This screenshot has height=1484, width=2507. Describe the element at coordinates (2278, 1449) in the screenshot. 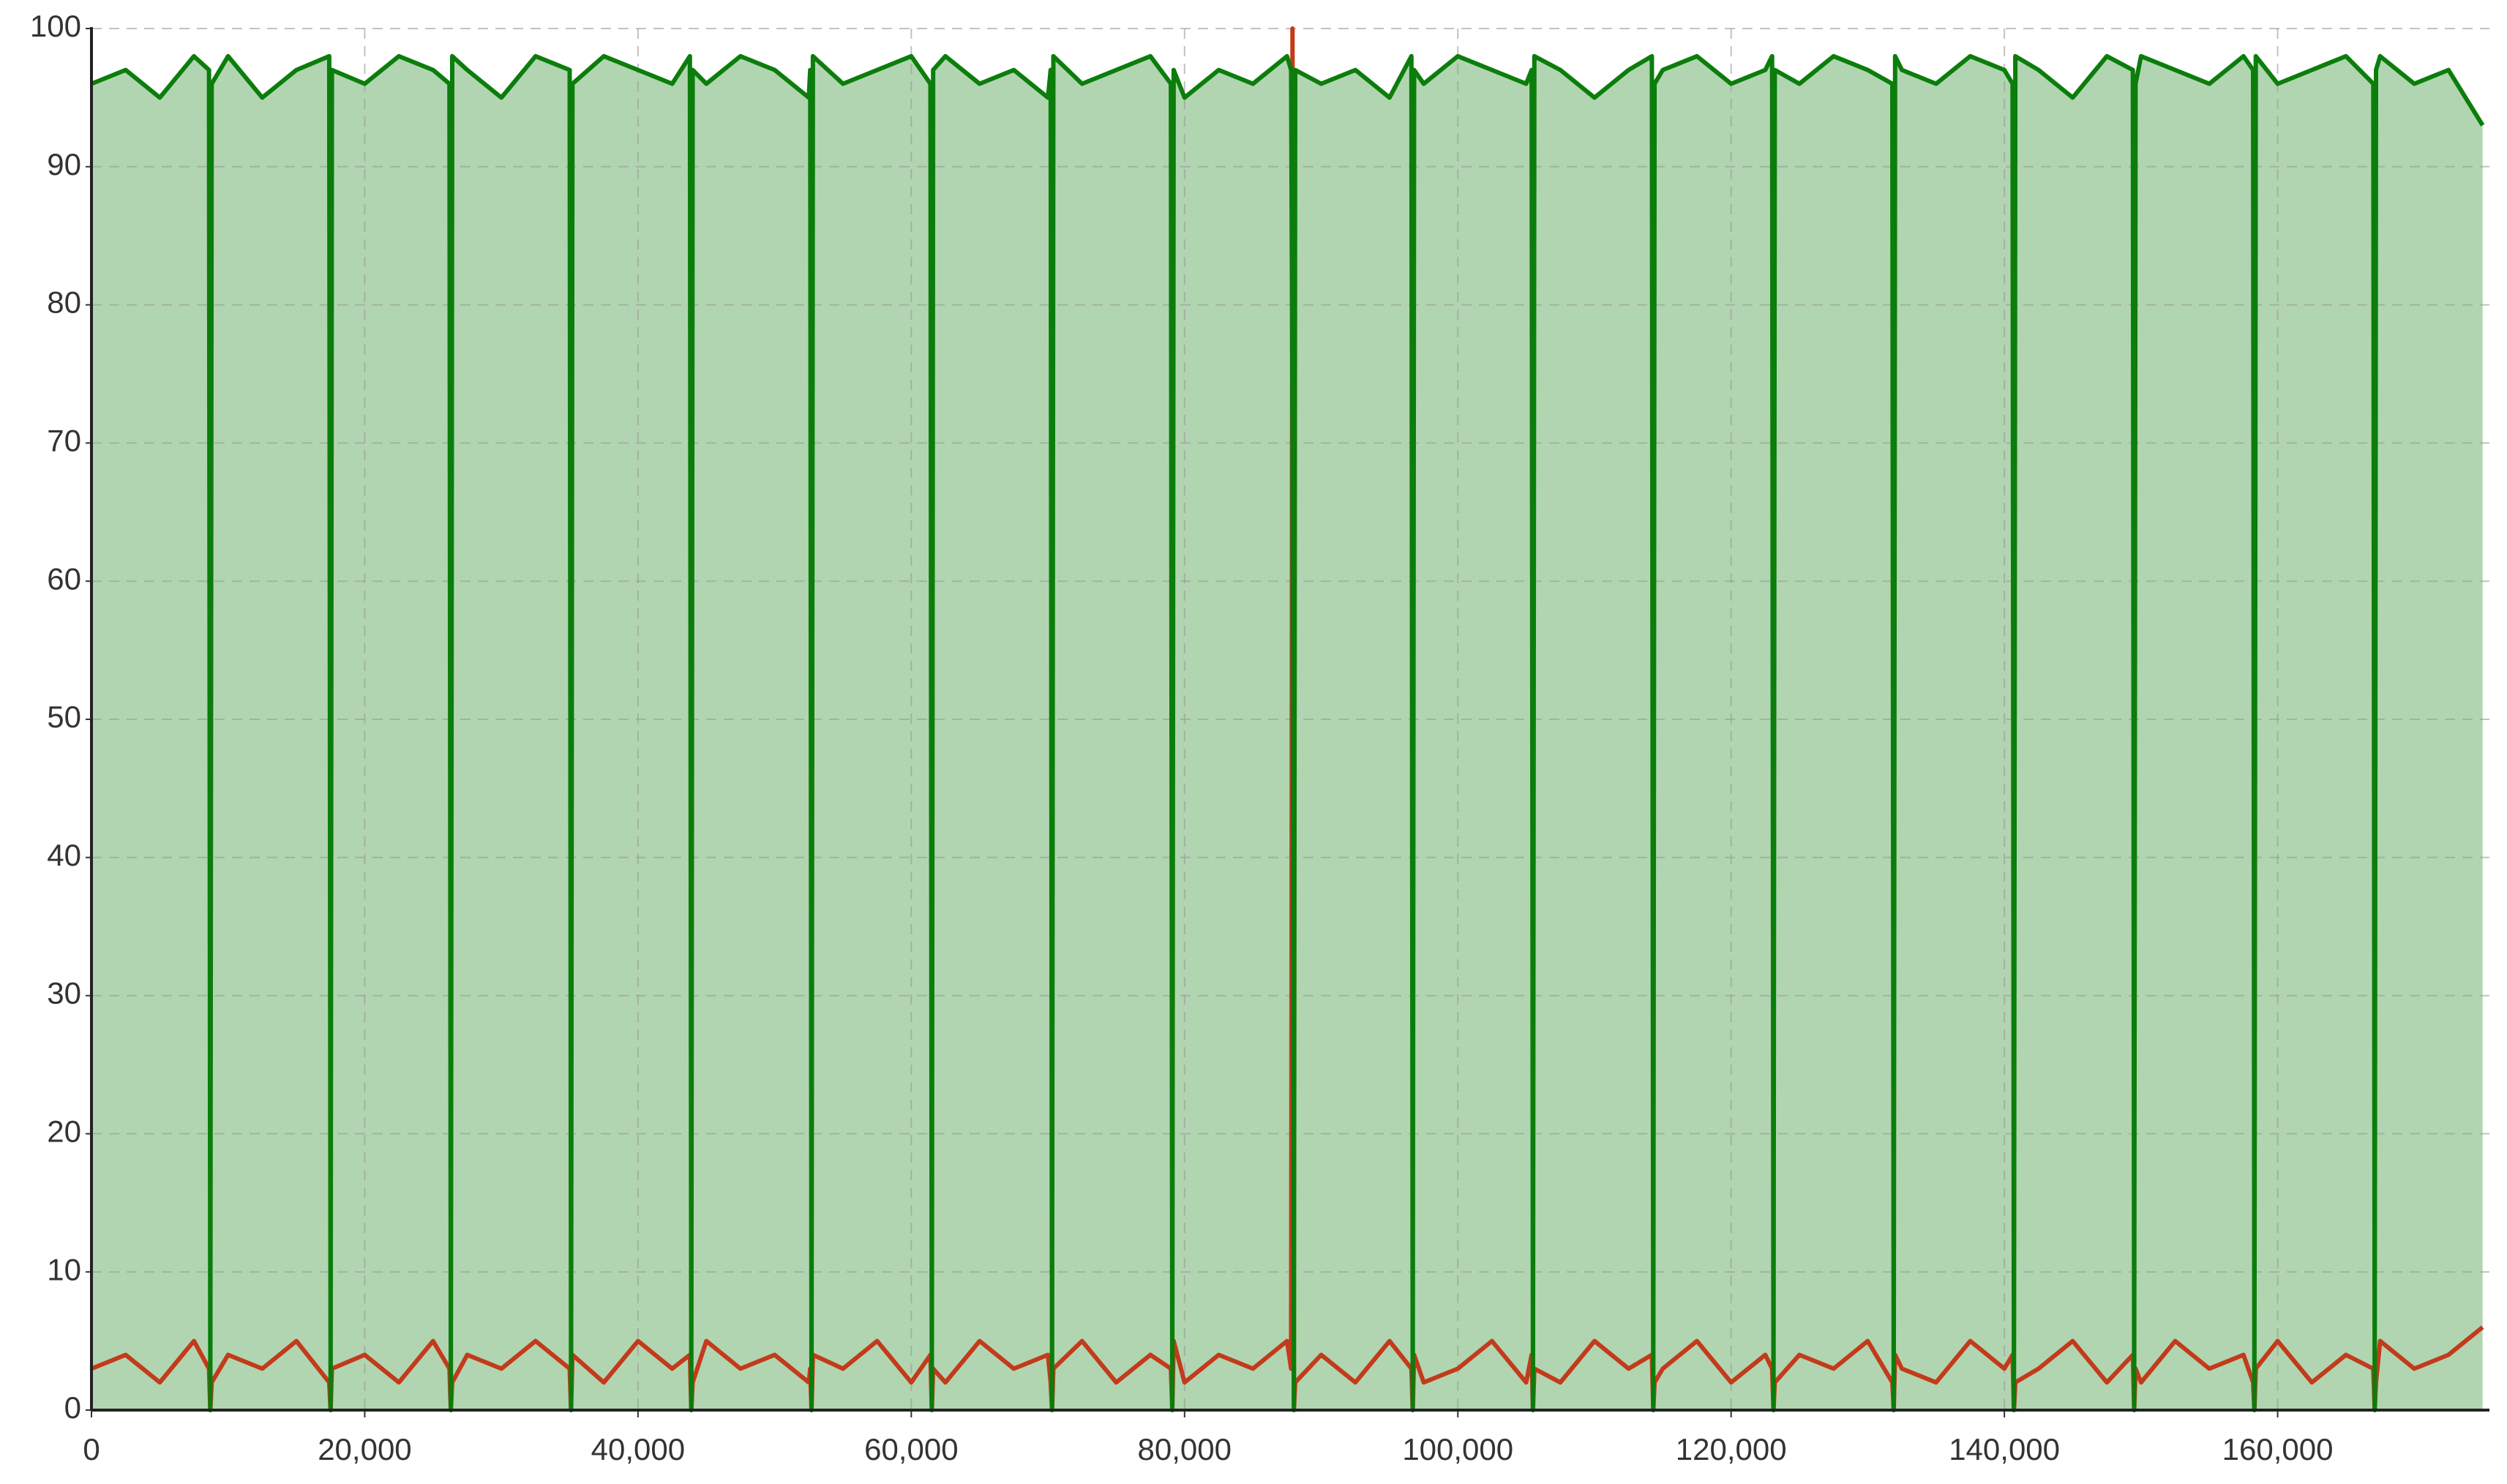

I see `x-tick-label: 160,000` at that location.